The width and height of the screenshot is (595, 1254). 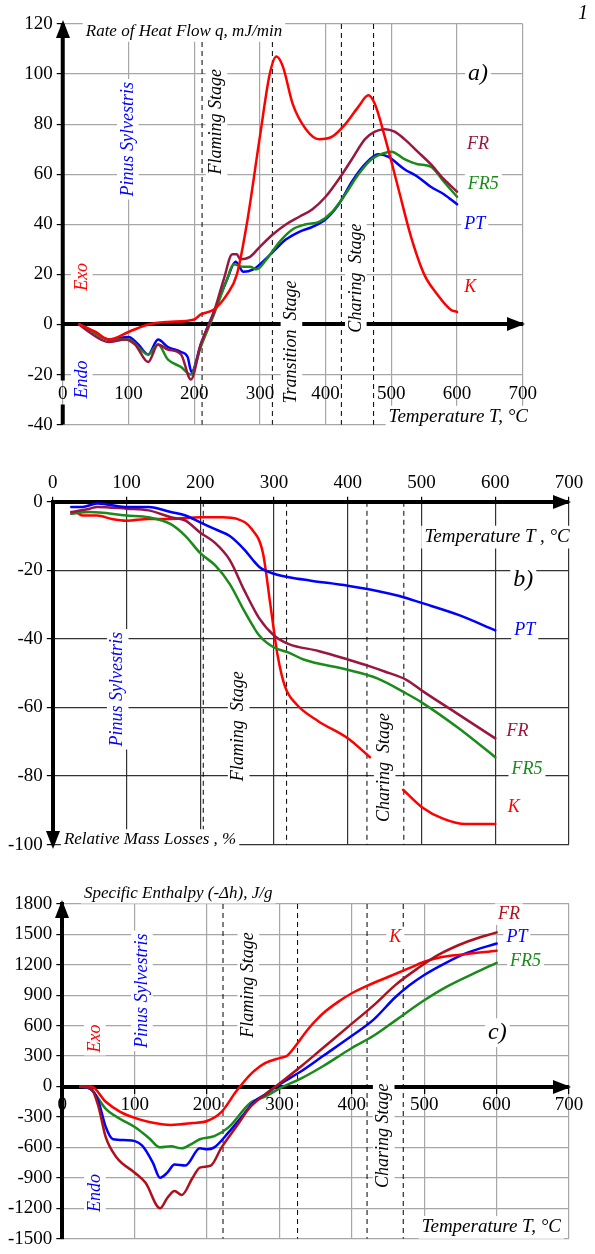 I want to click on y-tick-label: -1500, so click(x=30, y=1237).